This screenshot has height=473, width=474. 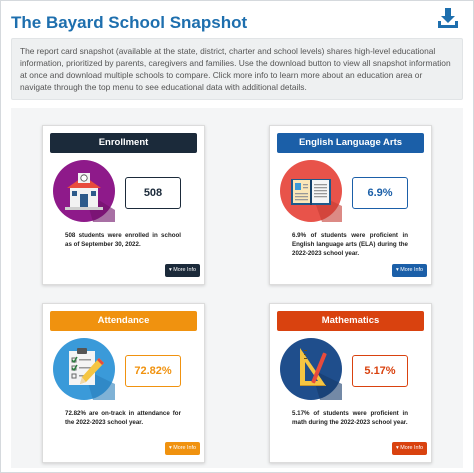 What do you see at coordinates (123, 143) in the screenshot?
I see `enrollment-title: Enrollment` at bounding box center [123, 143].